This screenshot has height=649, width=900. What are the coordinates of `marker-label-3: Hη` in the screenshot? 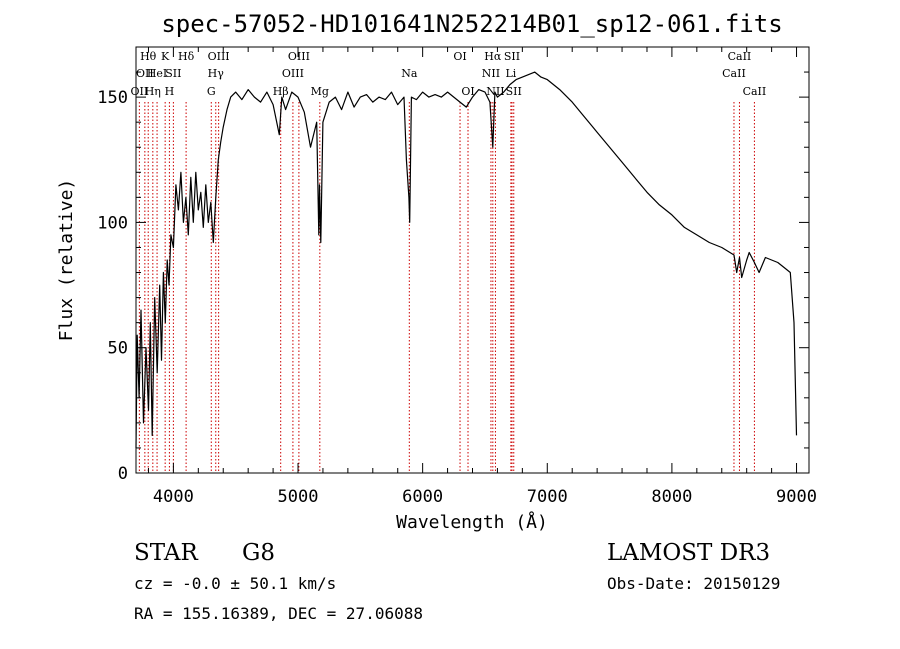 It's located at (153, 91).